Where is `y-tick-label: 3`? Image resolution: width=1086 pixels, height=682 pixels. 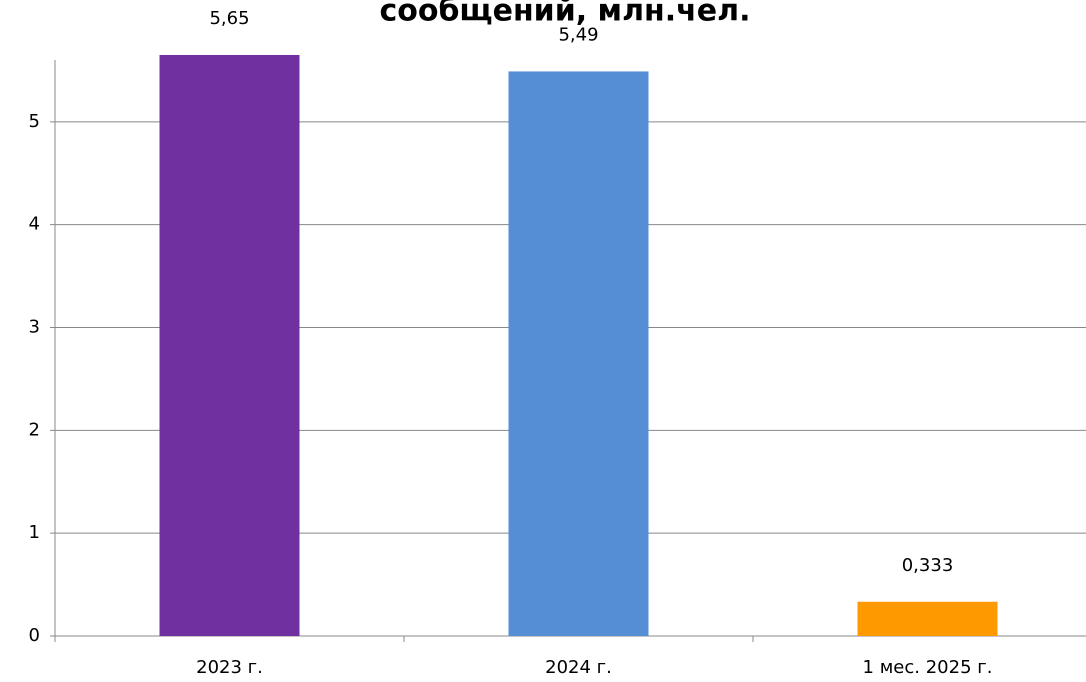 y-tick-label: 3 is located at coordinates (34, 327).